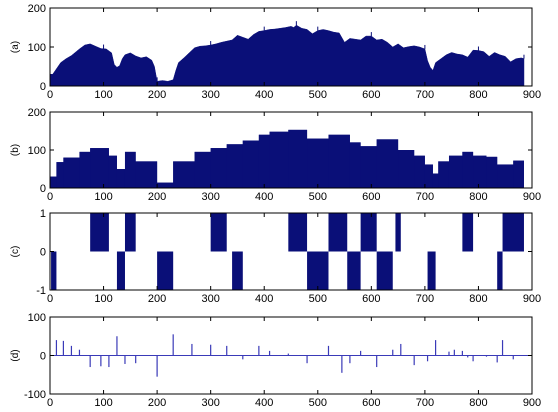 This screenshot has height=412, width=558. I want to click on panel-label: (b), so click(15, 150).